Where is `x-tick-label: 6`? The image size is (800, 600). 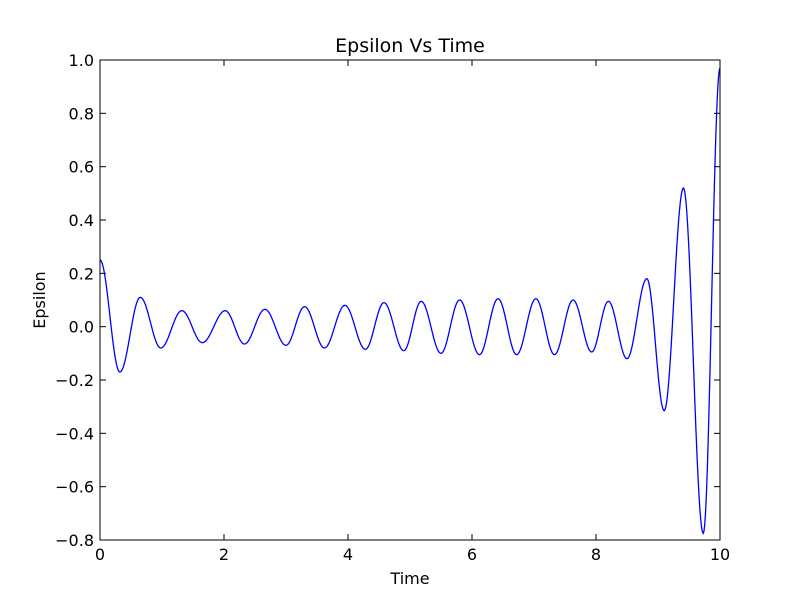 x-tick-label: 6 is located at coordinates (472, 554).